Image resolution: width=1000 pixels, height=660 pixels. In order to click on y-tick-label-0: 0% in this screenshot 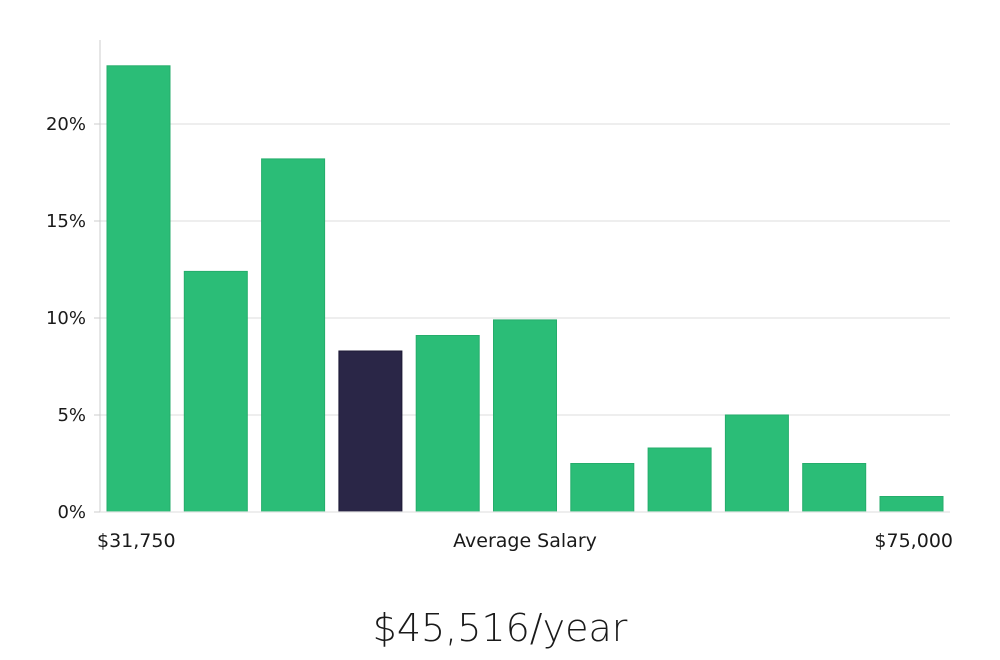, I will do `click(71, 512)`.